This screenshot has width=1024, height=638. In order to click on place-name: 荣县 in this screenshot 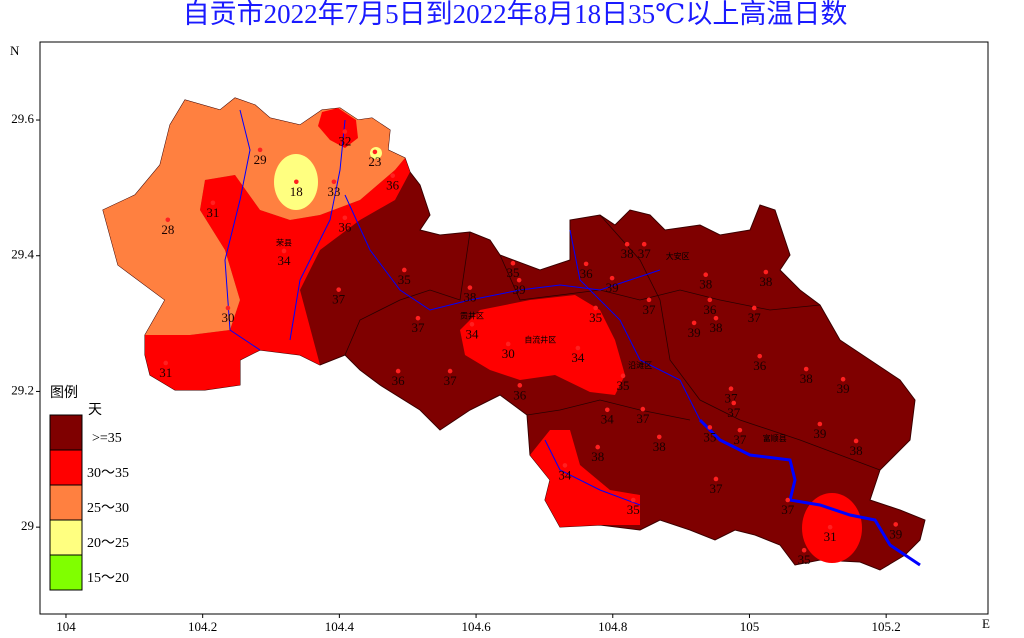, I will do `click(284, 242)`.